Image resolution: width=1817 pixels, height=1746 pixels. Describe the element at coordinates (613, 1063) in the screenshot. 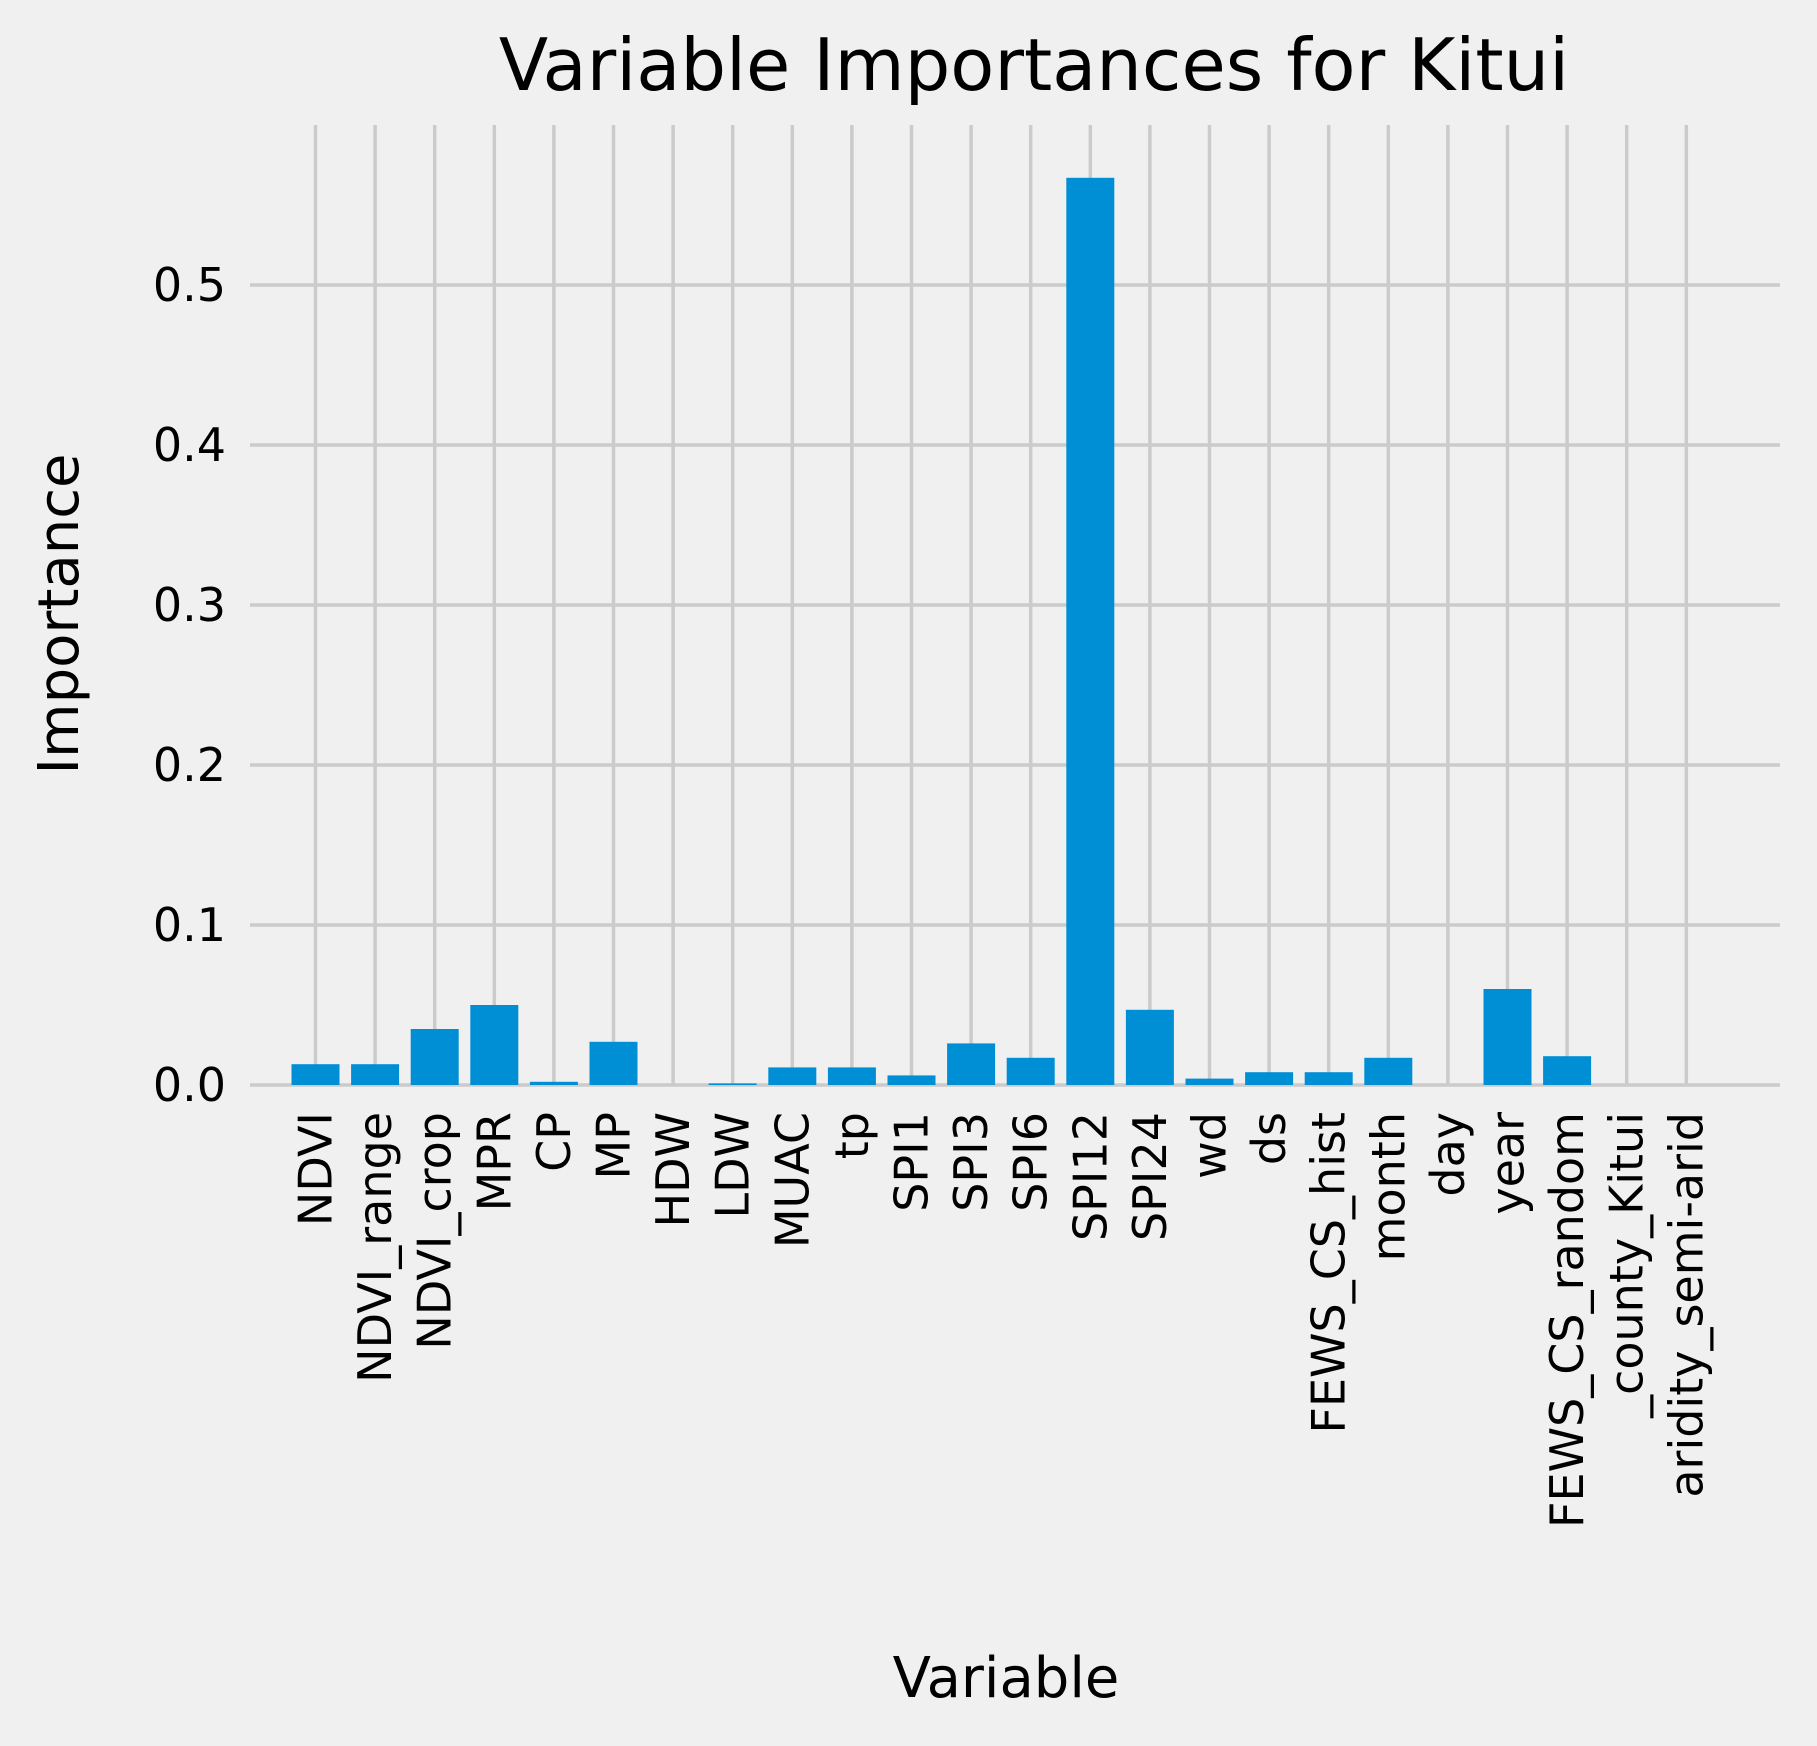

I see `bar-MP` at that location.